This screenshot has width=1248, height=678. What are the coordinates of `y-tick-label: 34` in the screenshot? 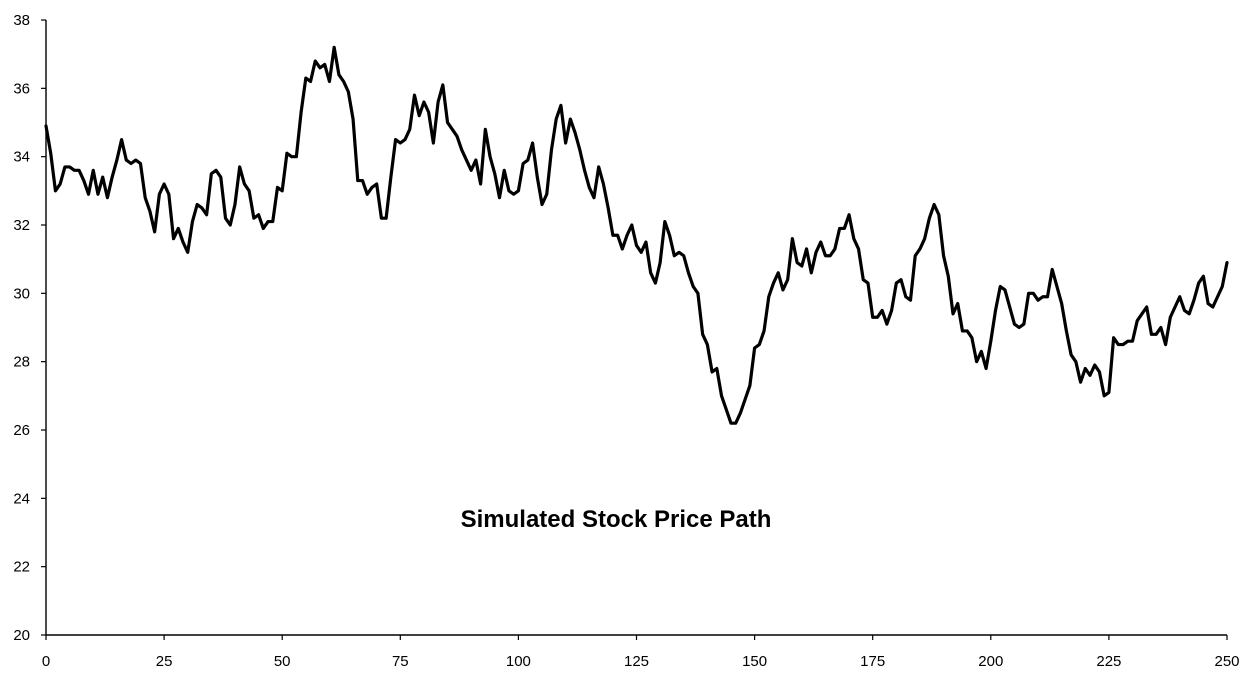 It's located at (21, 157).